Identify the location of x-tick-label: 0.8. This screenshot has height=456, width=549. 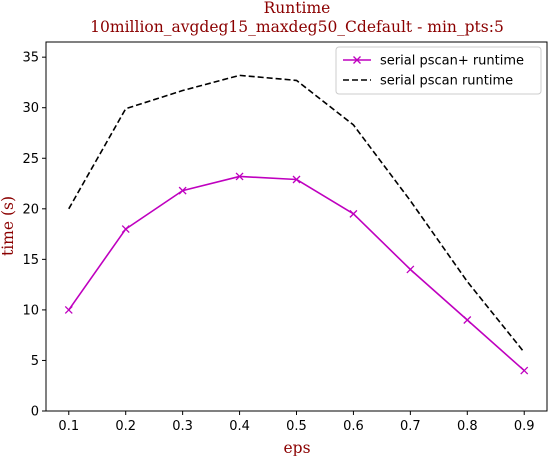
(467, 426).